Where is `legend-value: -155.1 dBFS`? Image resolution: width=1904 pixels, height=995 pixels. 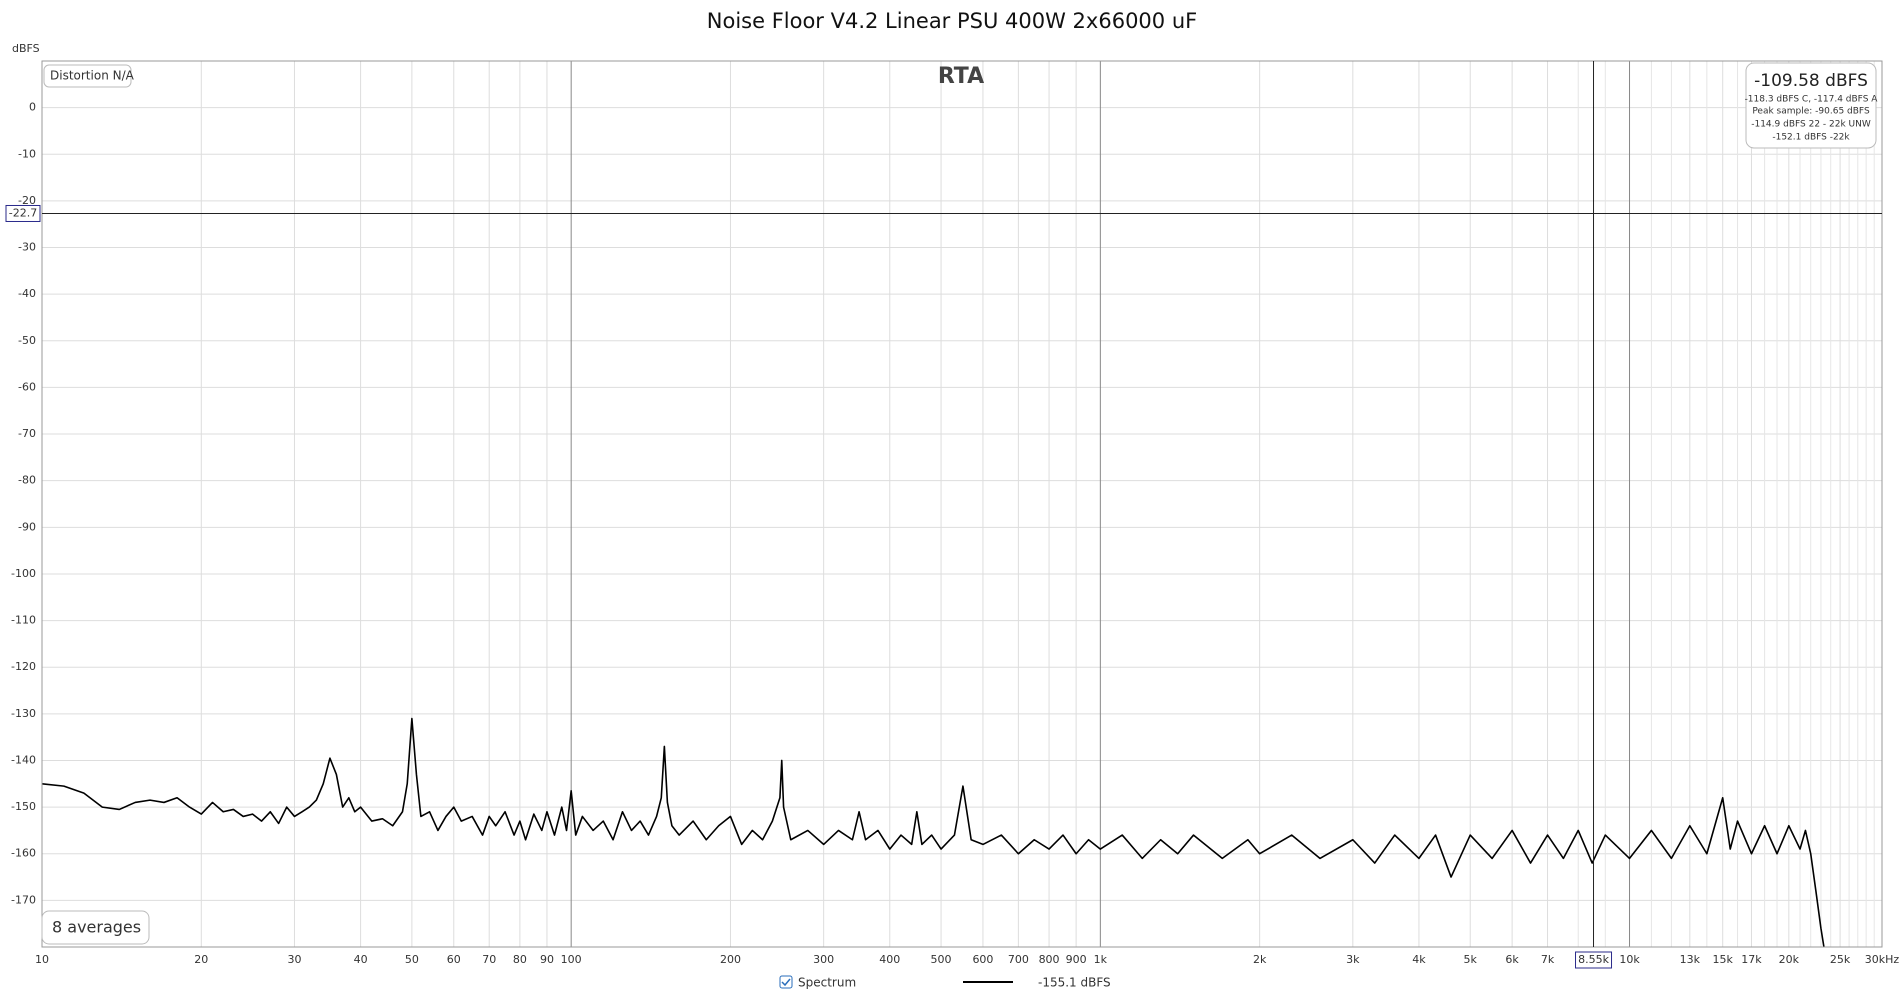 legend-value: -155.1 dBFS is located at coordinates (1074, 983).